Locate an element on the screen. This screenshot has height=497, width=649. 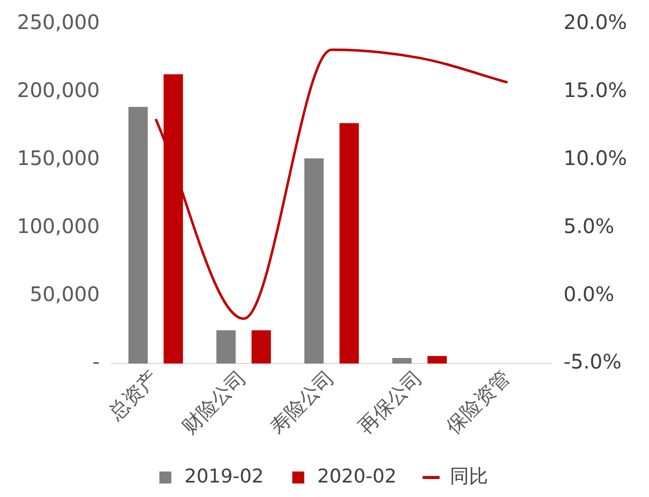
y2-tick-label: 20.0% is located at coordinates (595, 22).